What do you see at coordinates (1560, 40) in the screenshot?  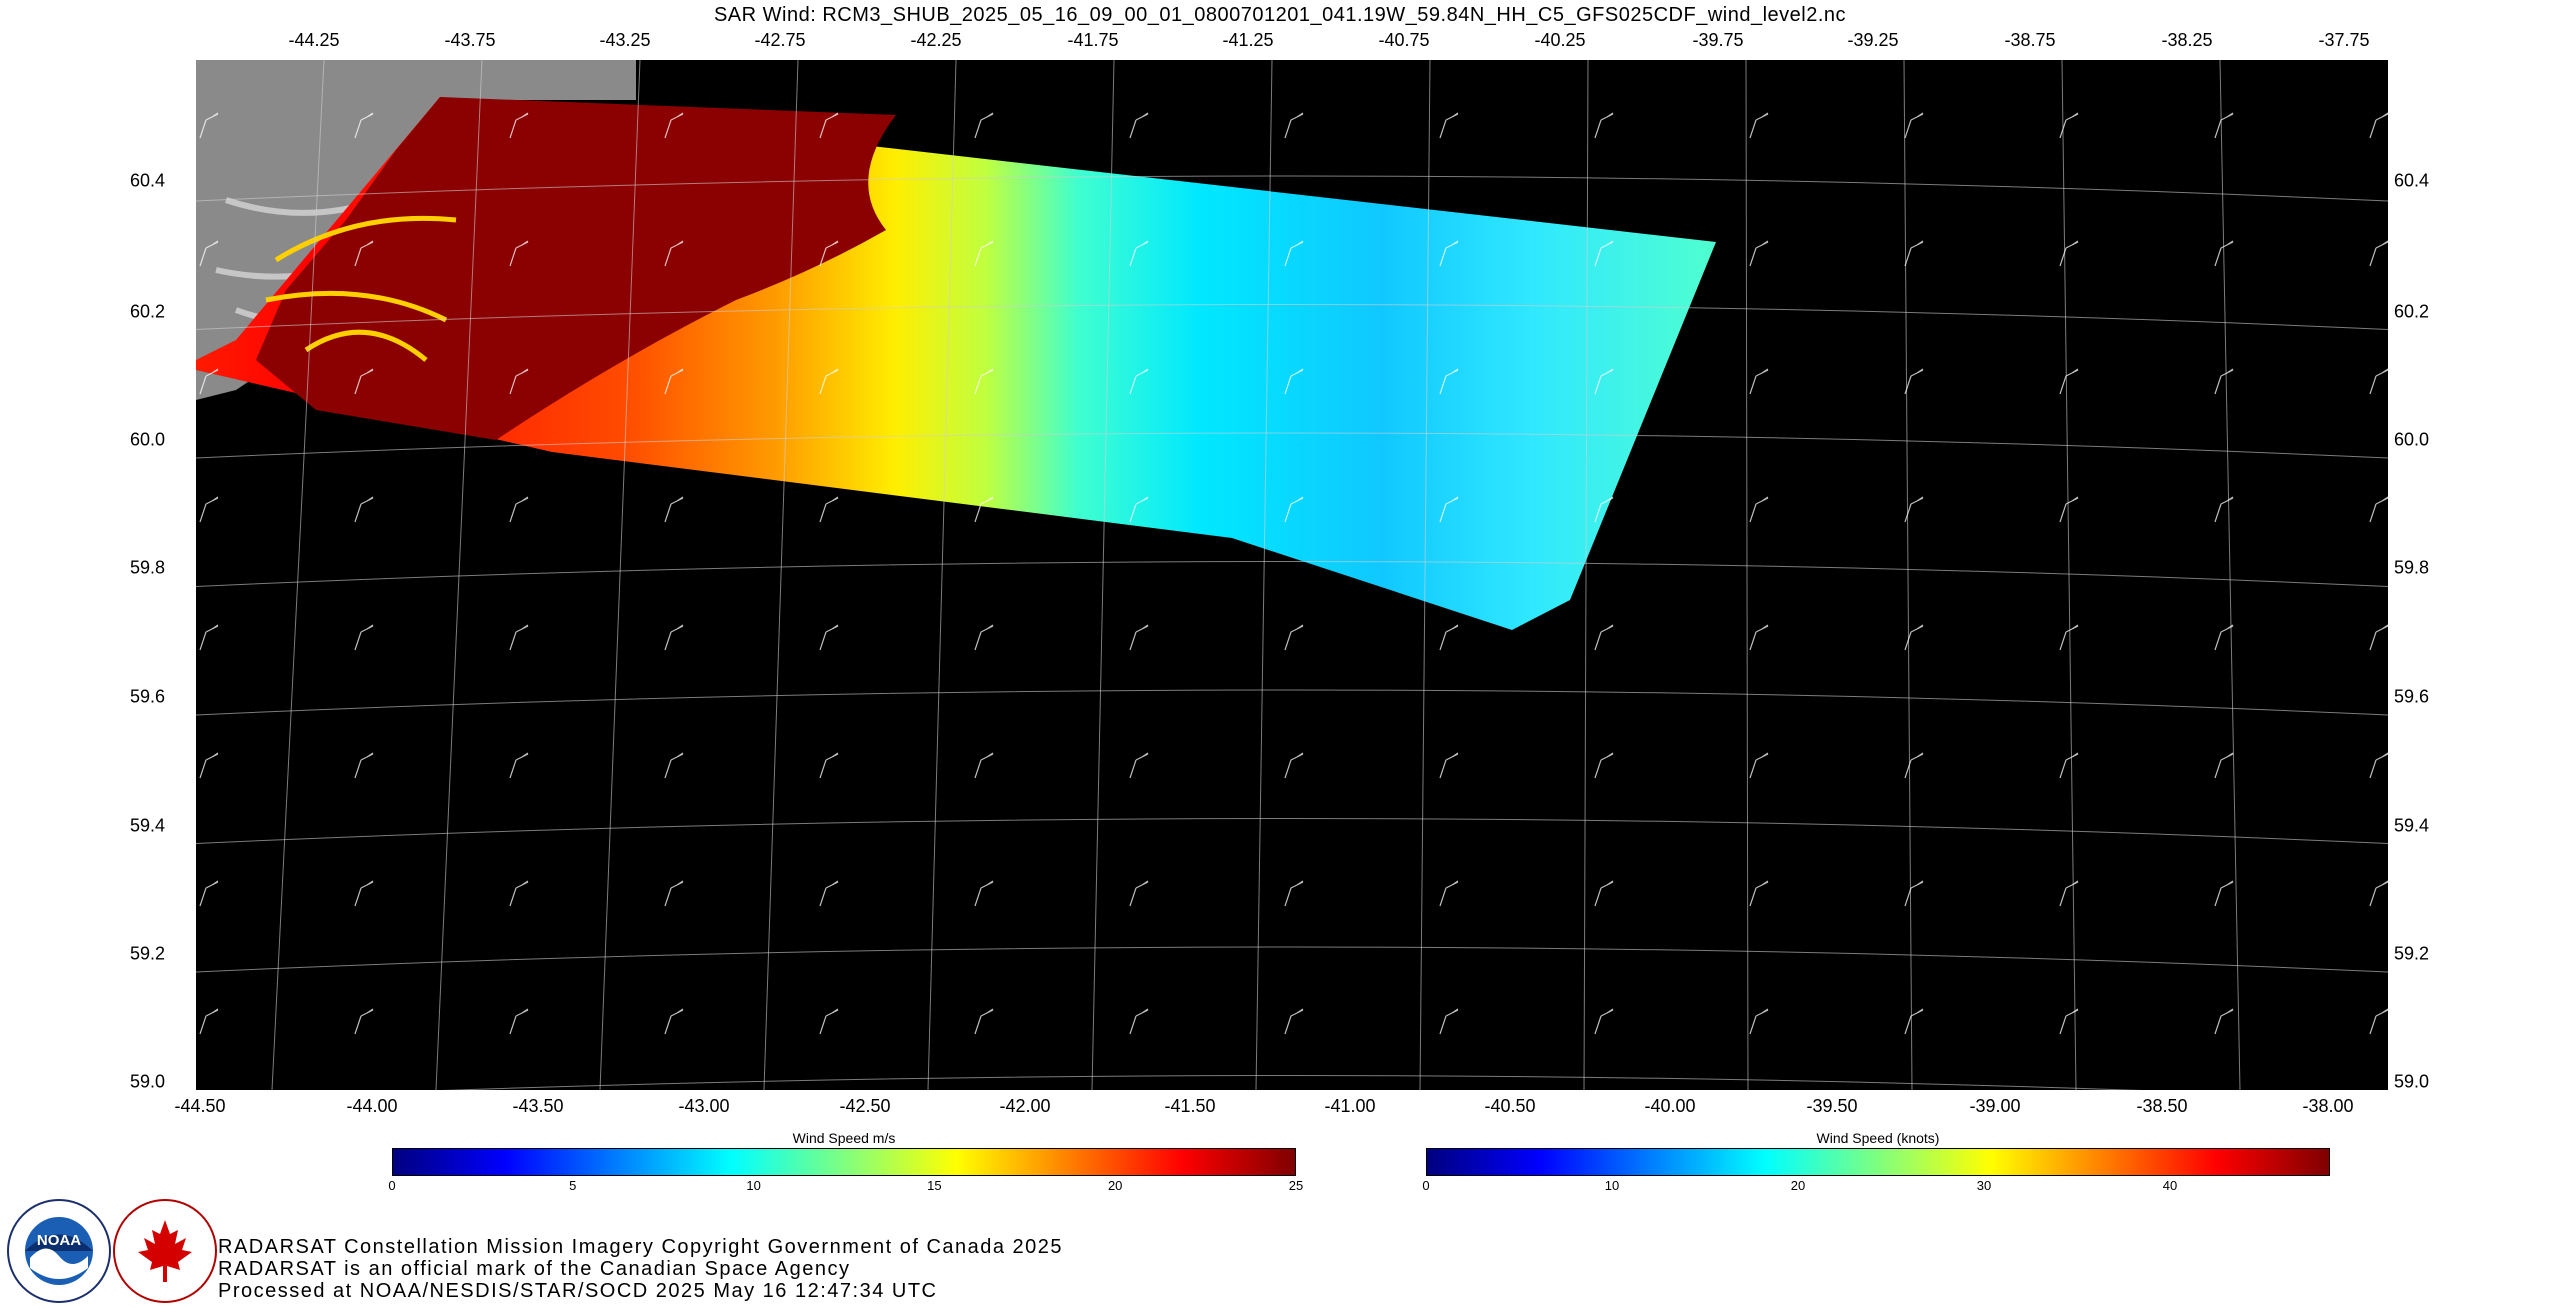 I see `top-lon-tick-8: -40.25` at bounding box center [1560, 40].